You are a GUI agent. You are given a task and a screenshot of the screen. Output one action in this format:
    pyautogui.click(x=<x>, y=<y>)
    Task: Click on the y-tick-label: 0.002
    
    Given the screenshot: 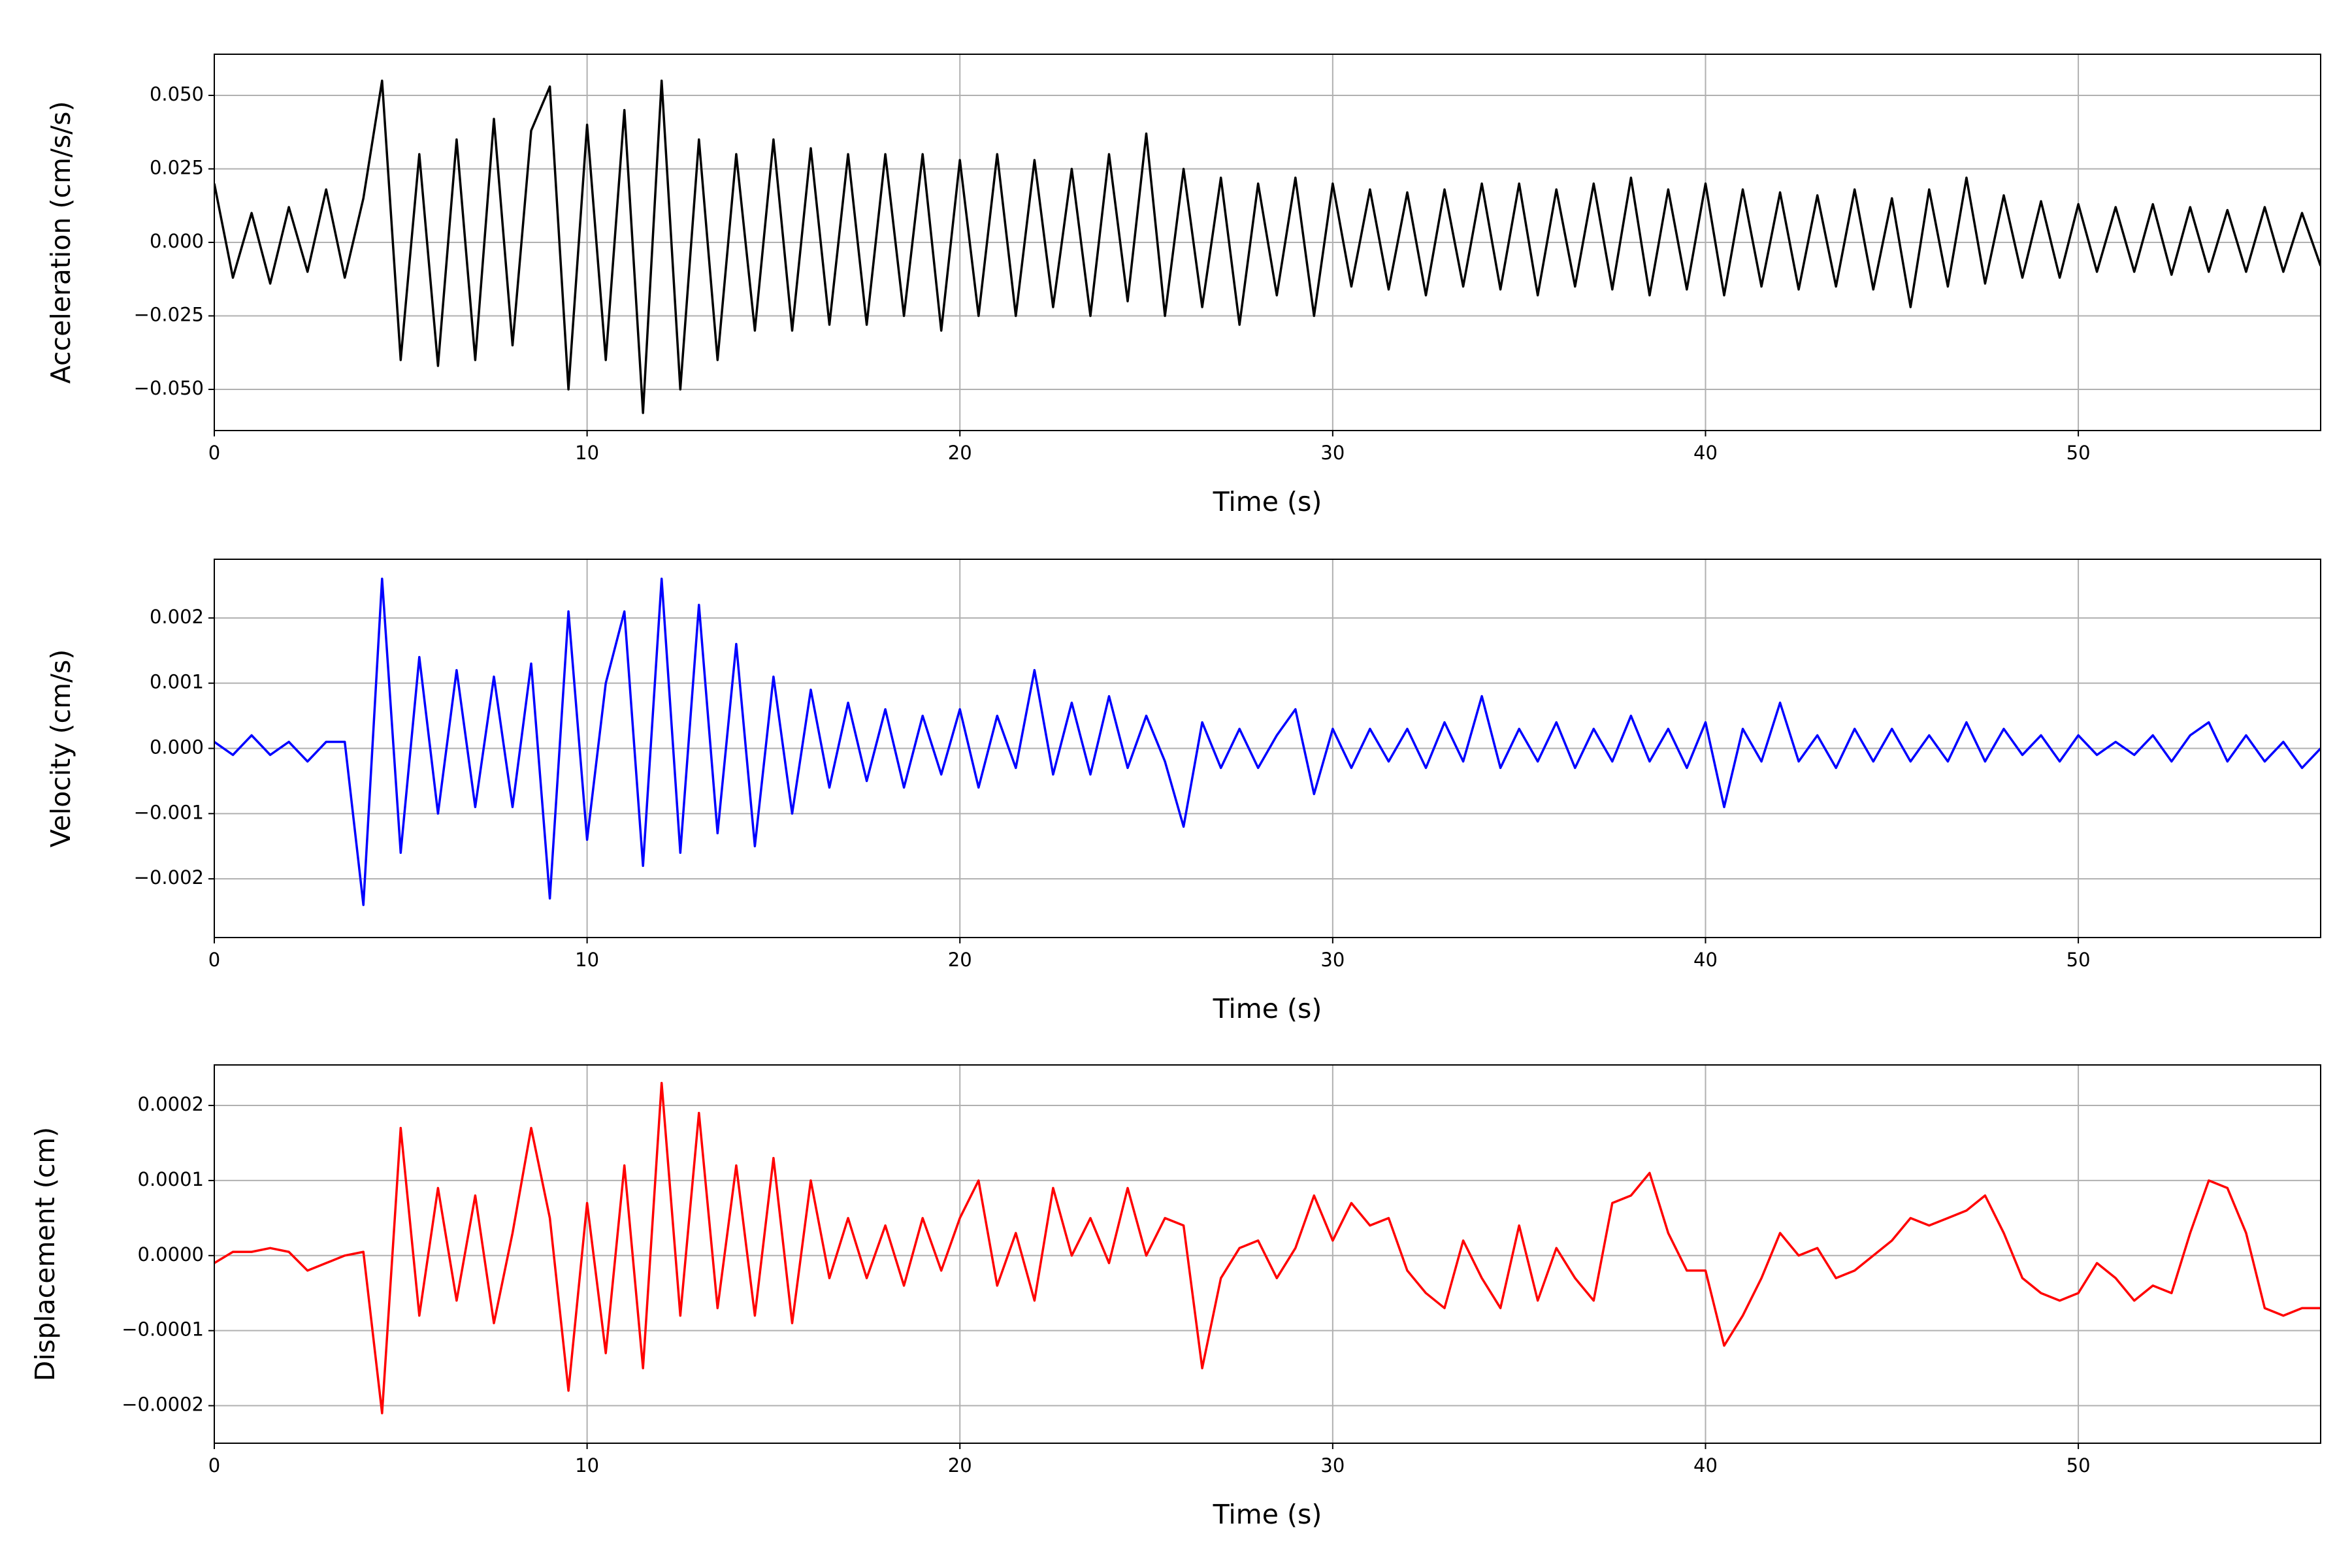 What is the action you would take?
    pyautogui.click(x=177, y=617)
    